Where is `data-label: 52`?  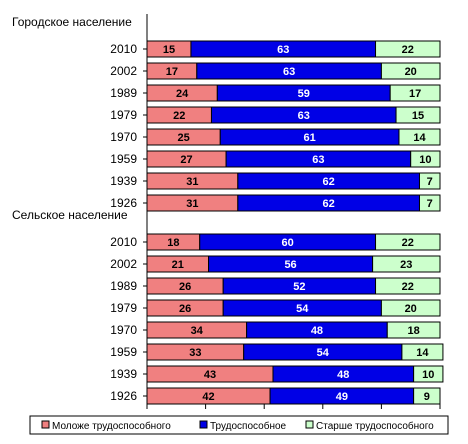
data-label: 52 is located at coordinates (299, 287).